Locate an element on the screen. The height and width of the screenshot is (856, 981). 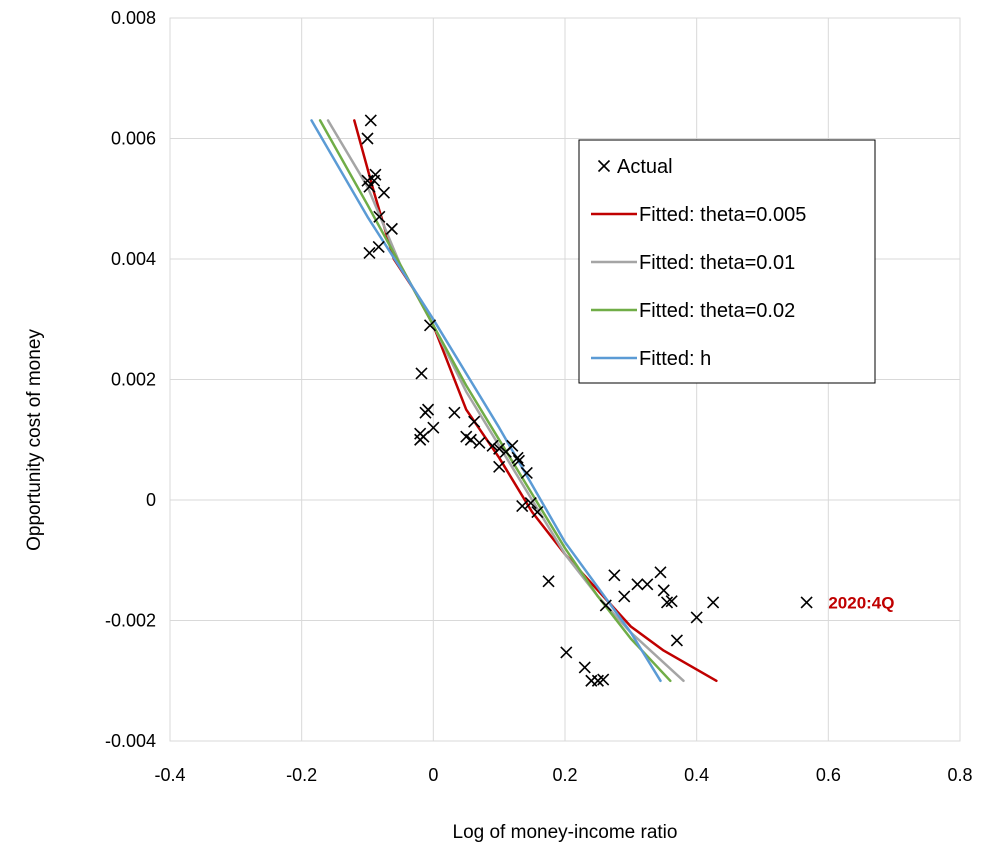
x-tick-label: 0.2 is located at coordinates (564, 775).